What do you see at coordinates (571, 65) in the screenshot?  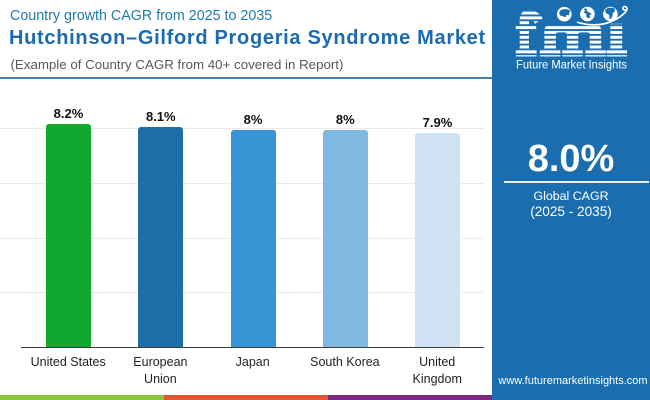 I see `svg-text: Future Market Insights` at bounding box center [571, 65].